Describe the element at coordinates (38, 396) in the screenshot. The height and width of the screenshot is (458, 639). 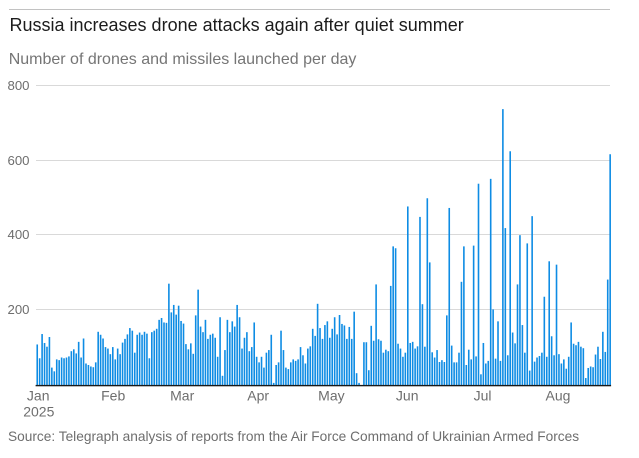
I see `svg-text: Jan` at that location.